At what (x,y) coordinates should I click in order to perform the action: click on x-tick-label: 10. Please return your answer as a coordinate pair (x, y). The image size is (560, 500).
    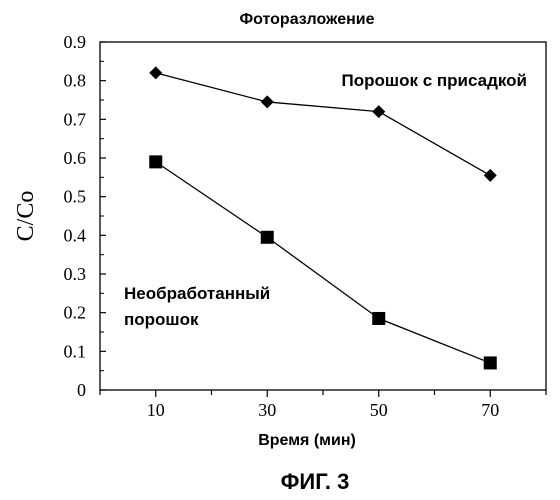
    Looking at the image, I should click on (156, 410).